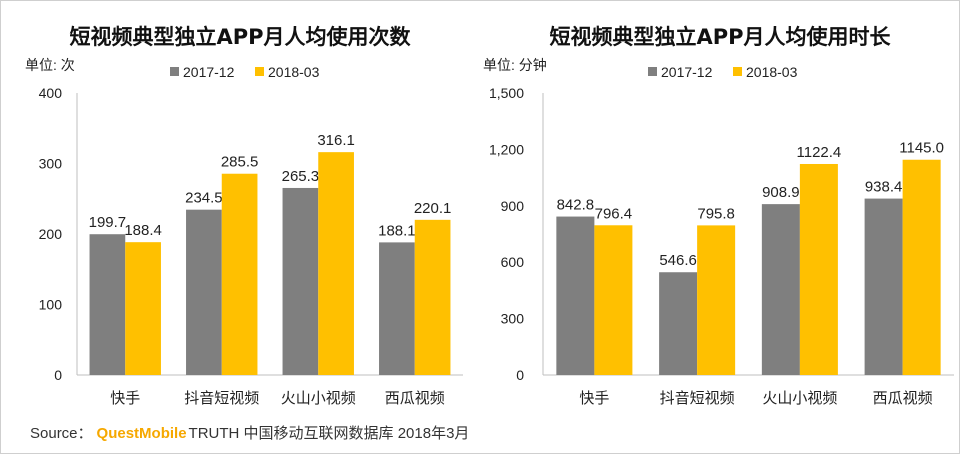  What do you see at coordinates (143, 230) in the screenshot?
I see `data-label-2018-03-快手: 188.4` at bounding box center [143, 230].